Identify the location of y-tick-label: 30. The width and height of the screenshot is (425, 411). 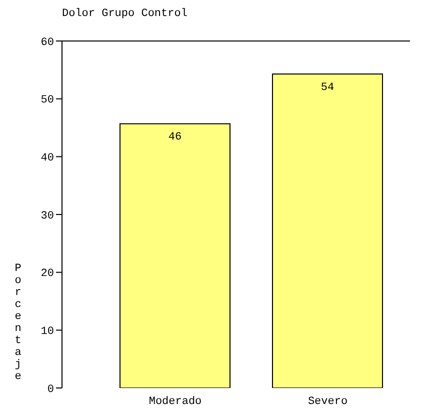
(47, 216).